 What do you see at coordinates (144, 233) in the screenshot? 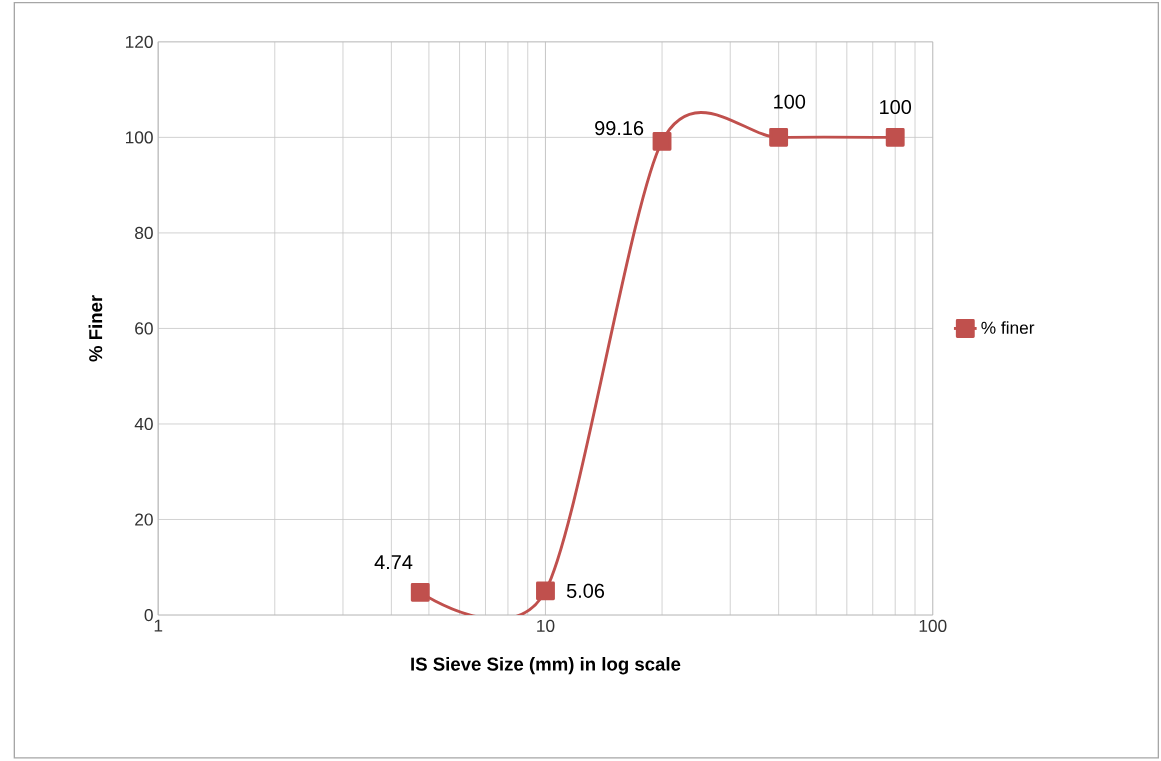
I see `y-tick-label: 80` at bounding box center [144, 233].